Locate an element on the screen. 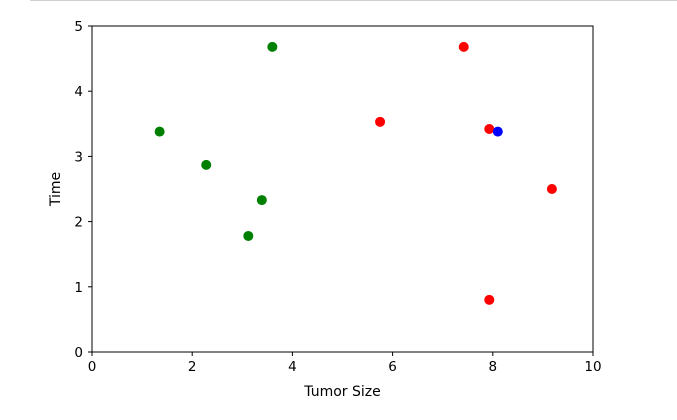 Image resolution: width=677 pixels, height=420 pixels. x-tick-label: 6 is located at coordinates (392, 367).